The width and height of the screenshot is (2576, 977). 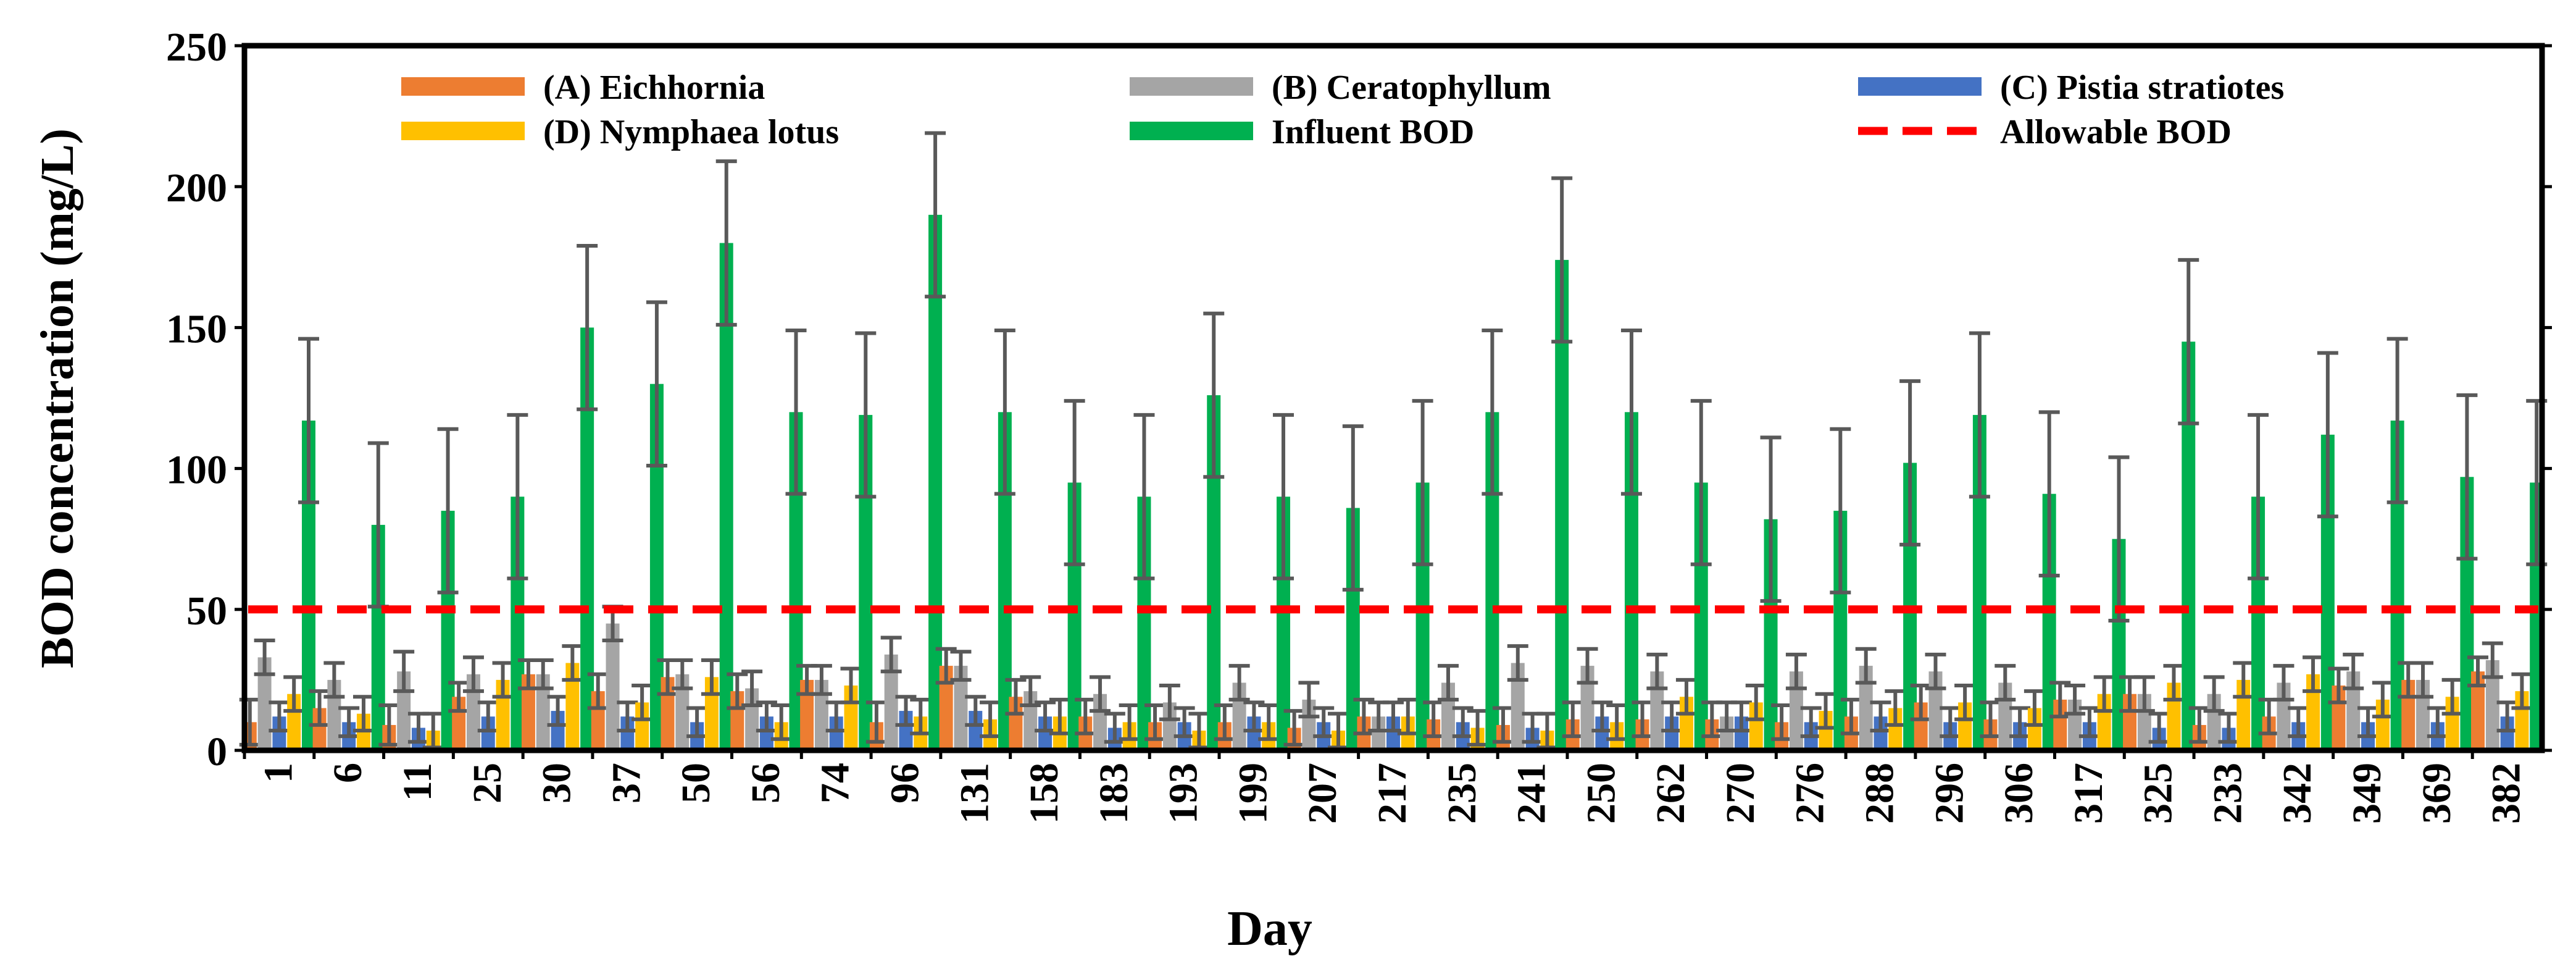 I want to click on legend-label-6: Allowable BOD, so click(x=2116, y=132).